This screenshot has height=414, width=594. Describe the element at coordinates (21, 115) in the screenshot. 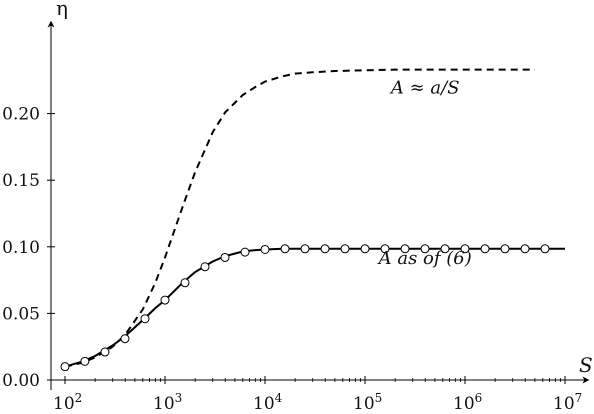

I see `y-tick-label-4: 0.20` at that location.